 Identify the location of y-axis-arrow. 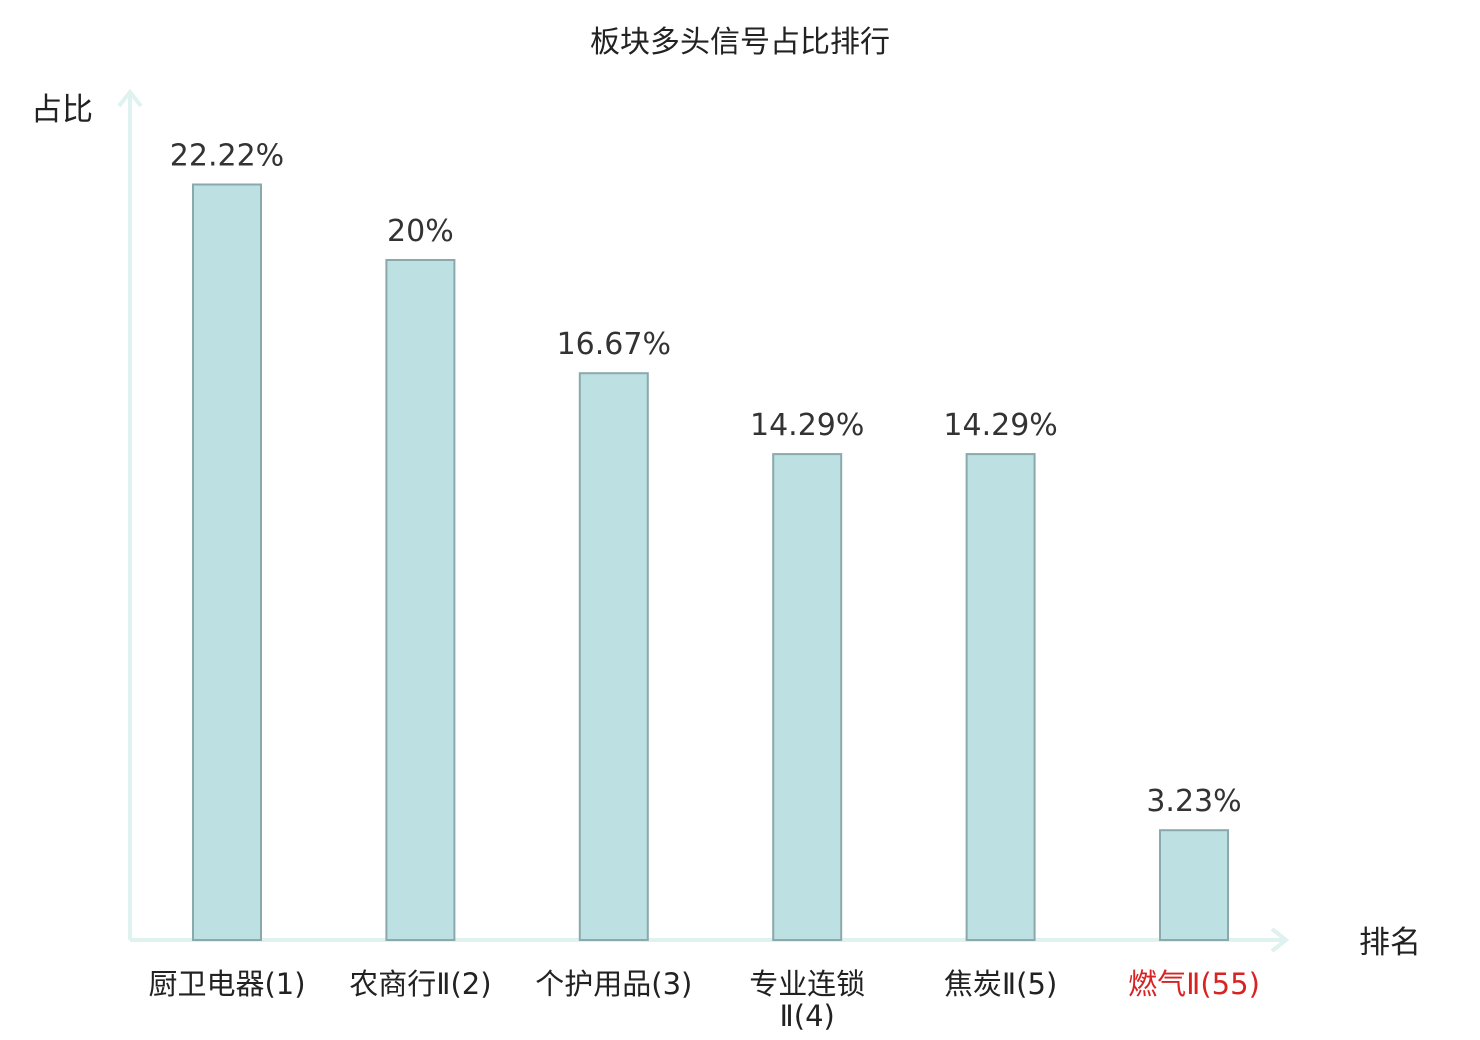
(130, 98).